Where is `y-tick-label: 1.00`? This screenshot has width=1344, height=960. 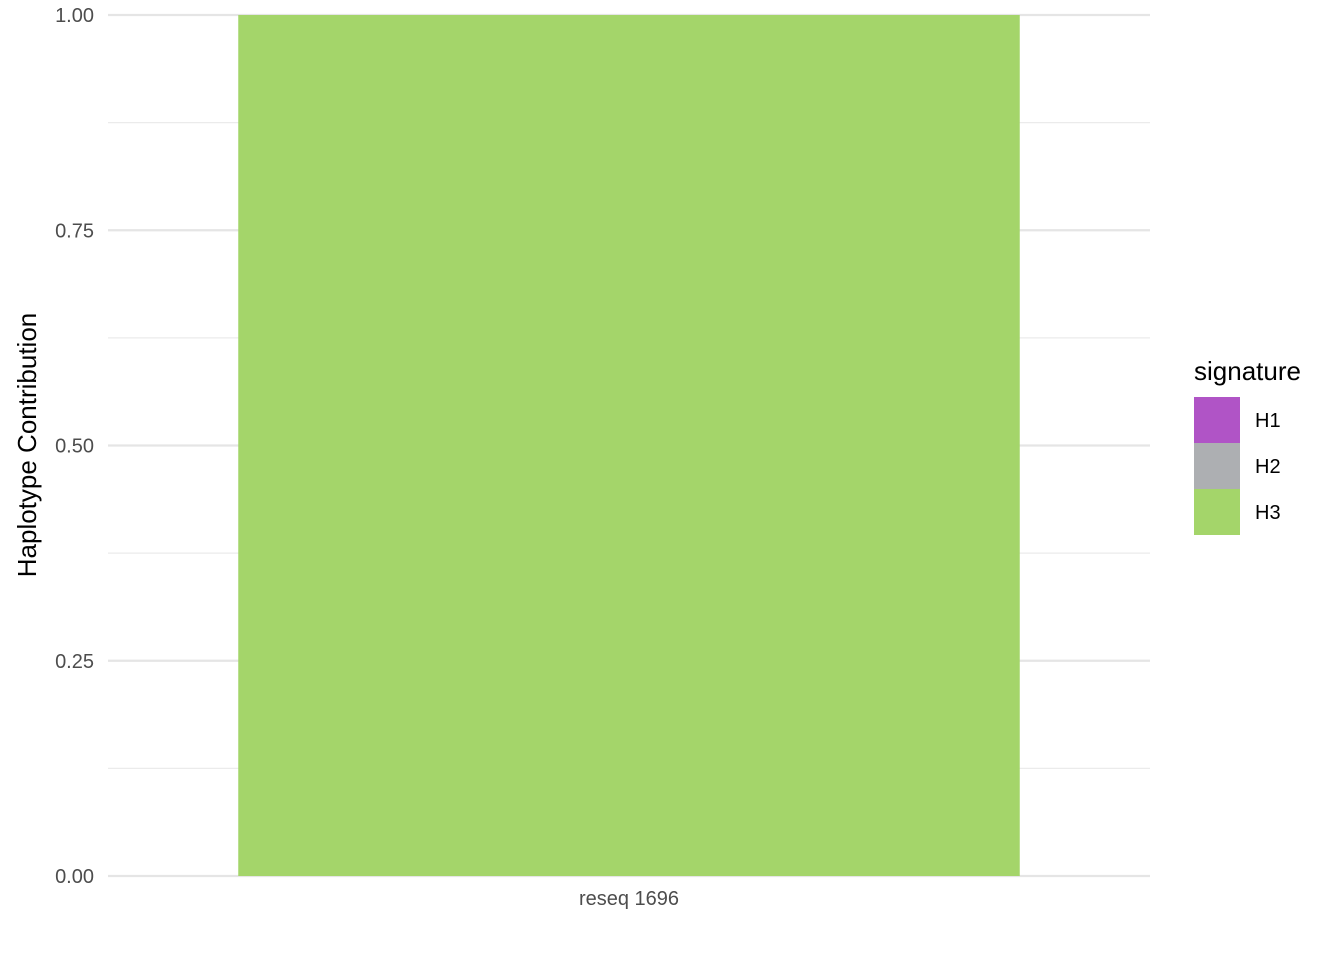 y-tick-label: 1.00 is located at coordinates (74, 16).